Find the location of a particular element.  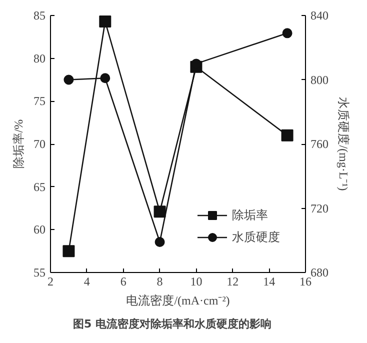

x-tick-label: 4 is located at coordinates (87, 281).